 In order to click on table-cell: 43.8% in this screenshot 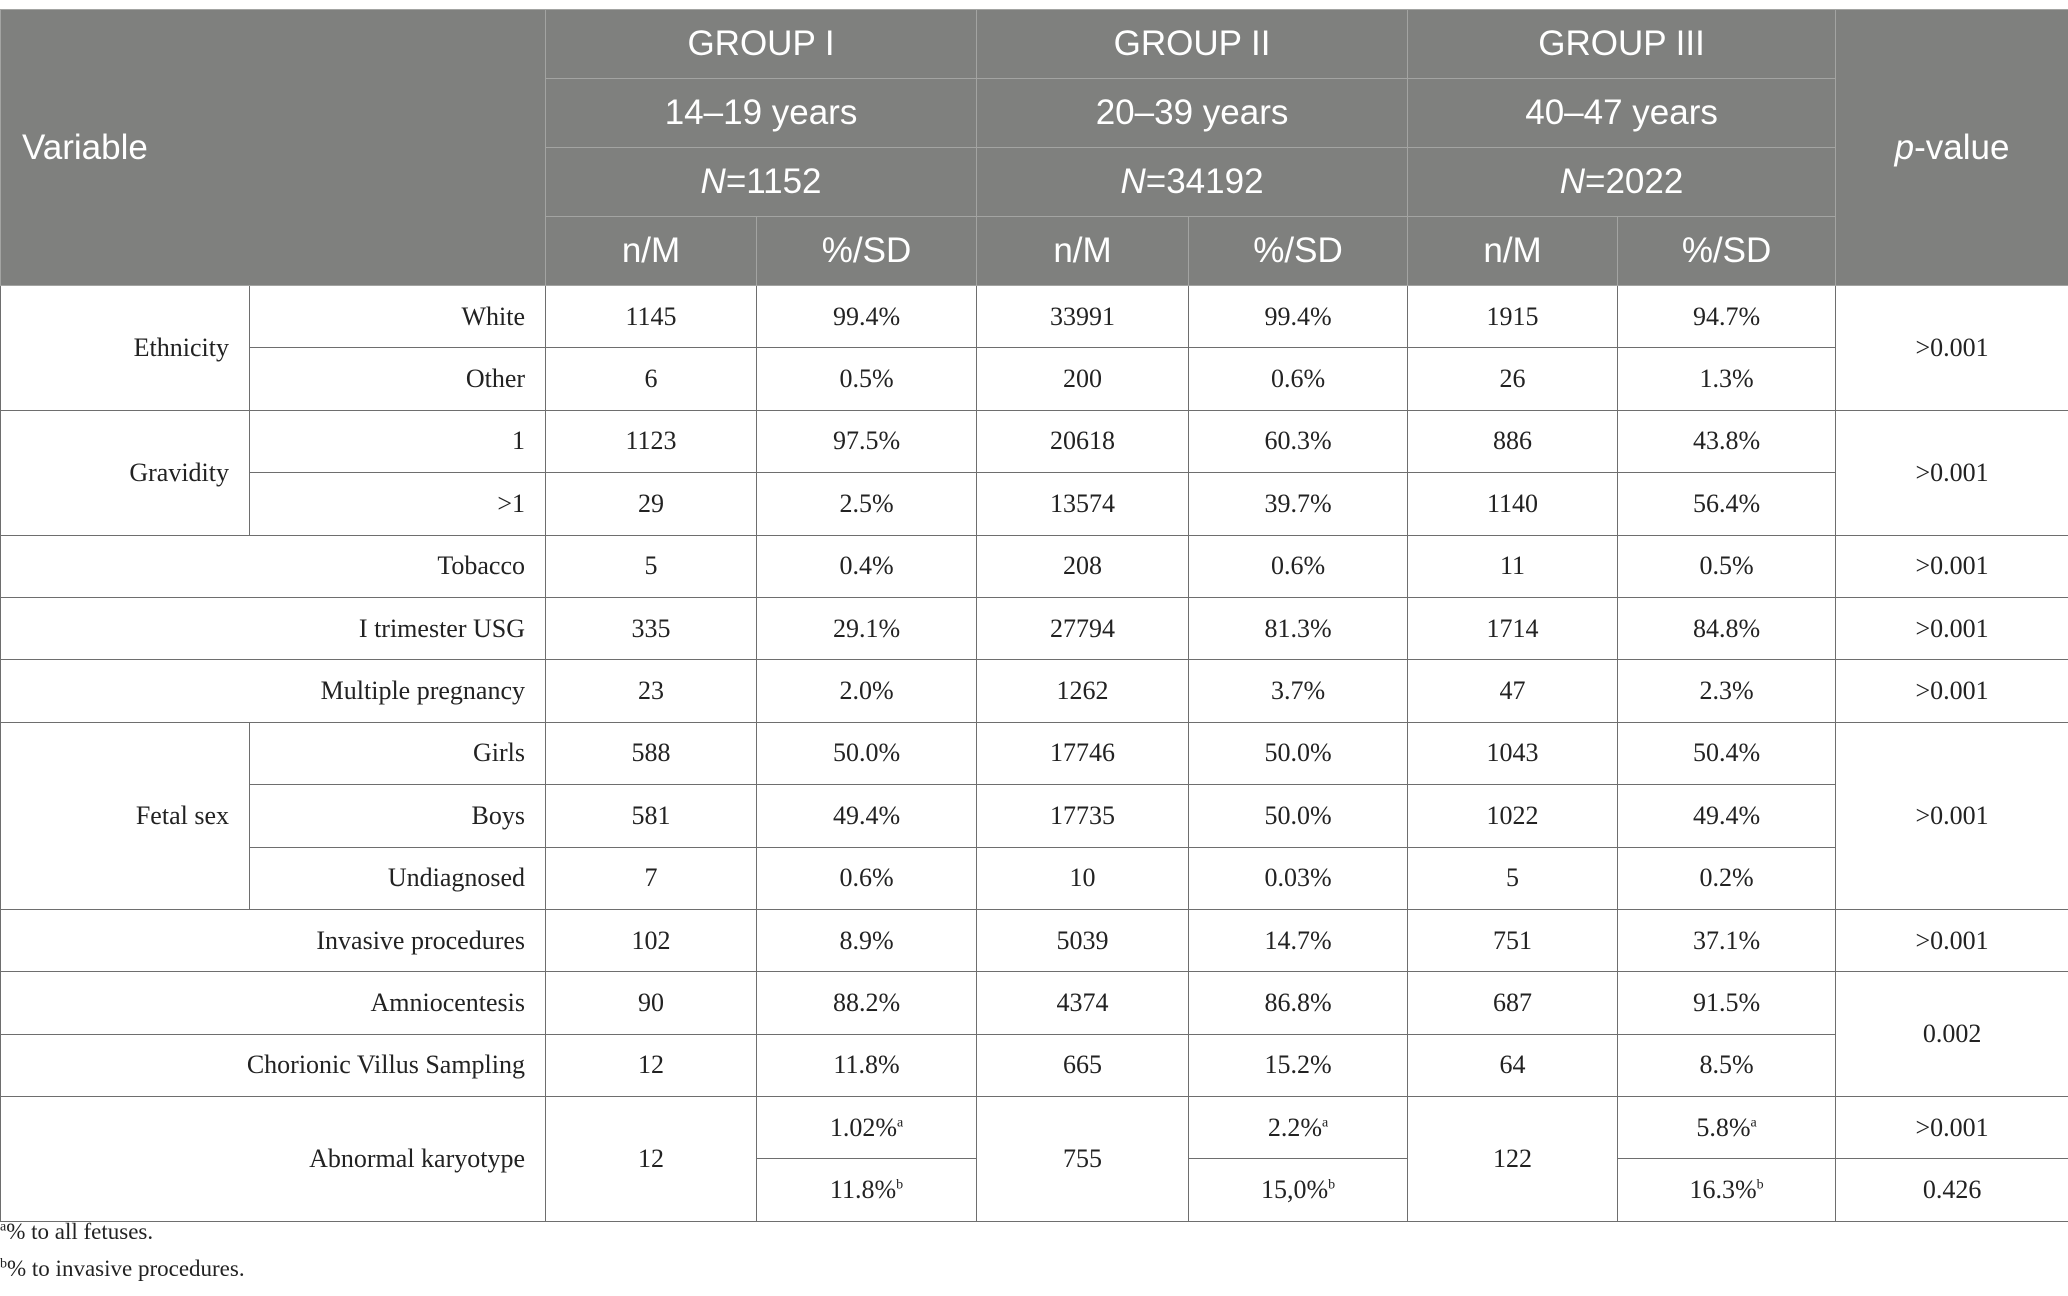, I will do `click(1727, 441)`.